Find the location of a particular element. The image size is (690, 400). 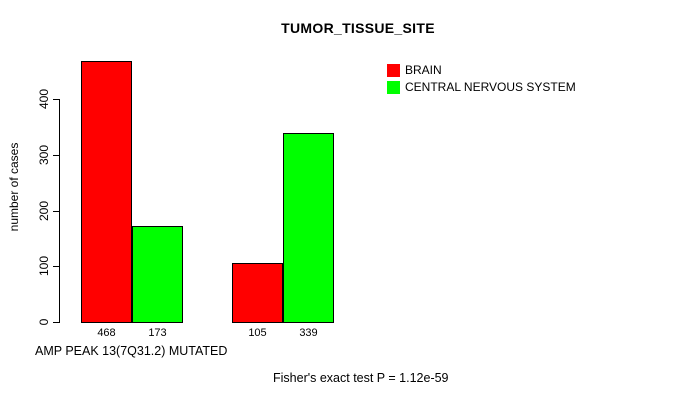

chart-title: TUMOR_TISSUE_SITE is located at coordinates (358, 28).